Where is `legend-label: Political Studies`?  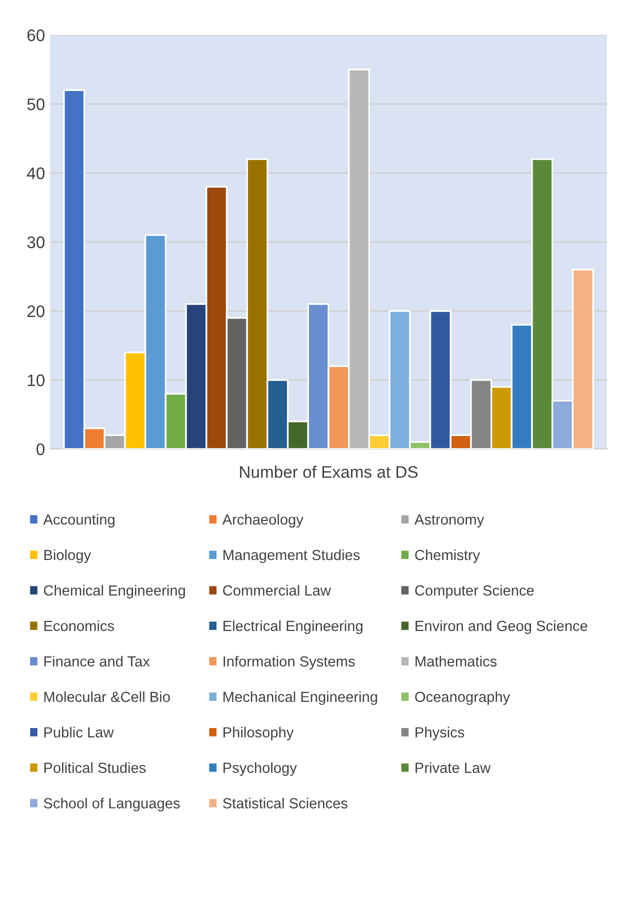
legend-label: Political Studies is located at coordinates (95, 767).